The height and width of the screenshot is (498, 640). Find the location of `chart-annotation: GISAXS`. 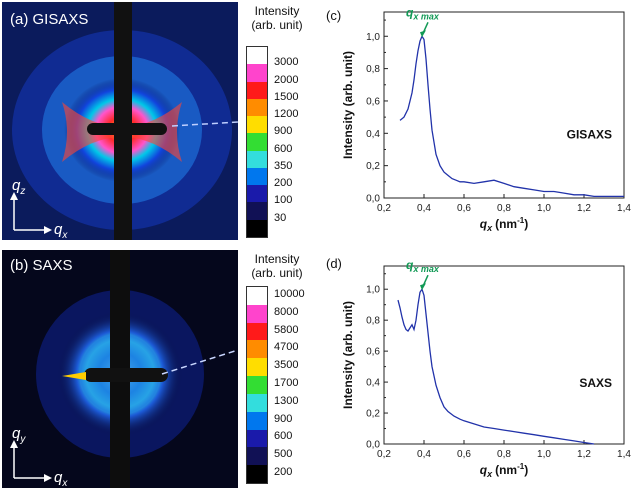

chart-annotation: GISAXS is located at coordinates (589, 134).